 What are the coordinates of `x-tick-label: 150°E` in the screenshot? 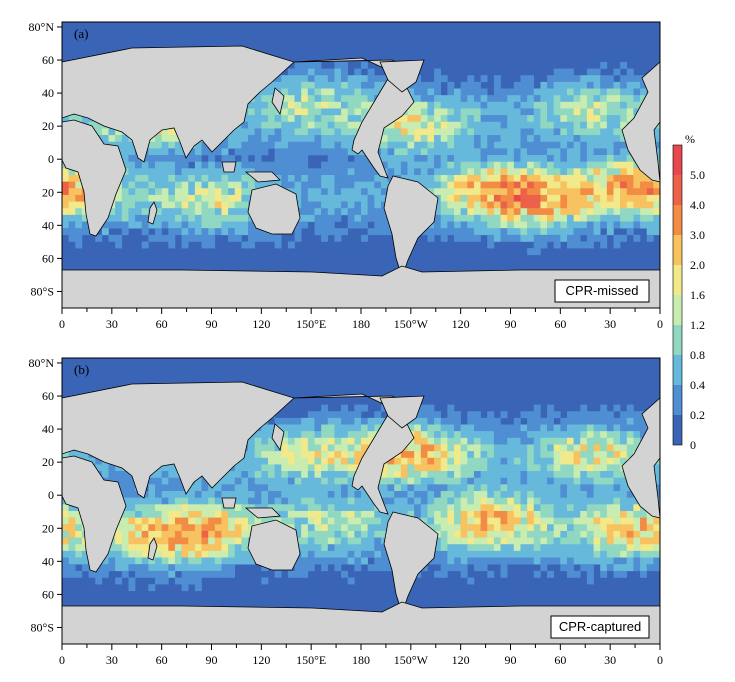 It's located at (311, 324).